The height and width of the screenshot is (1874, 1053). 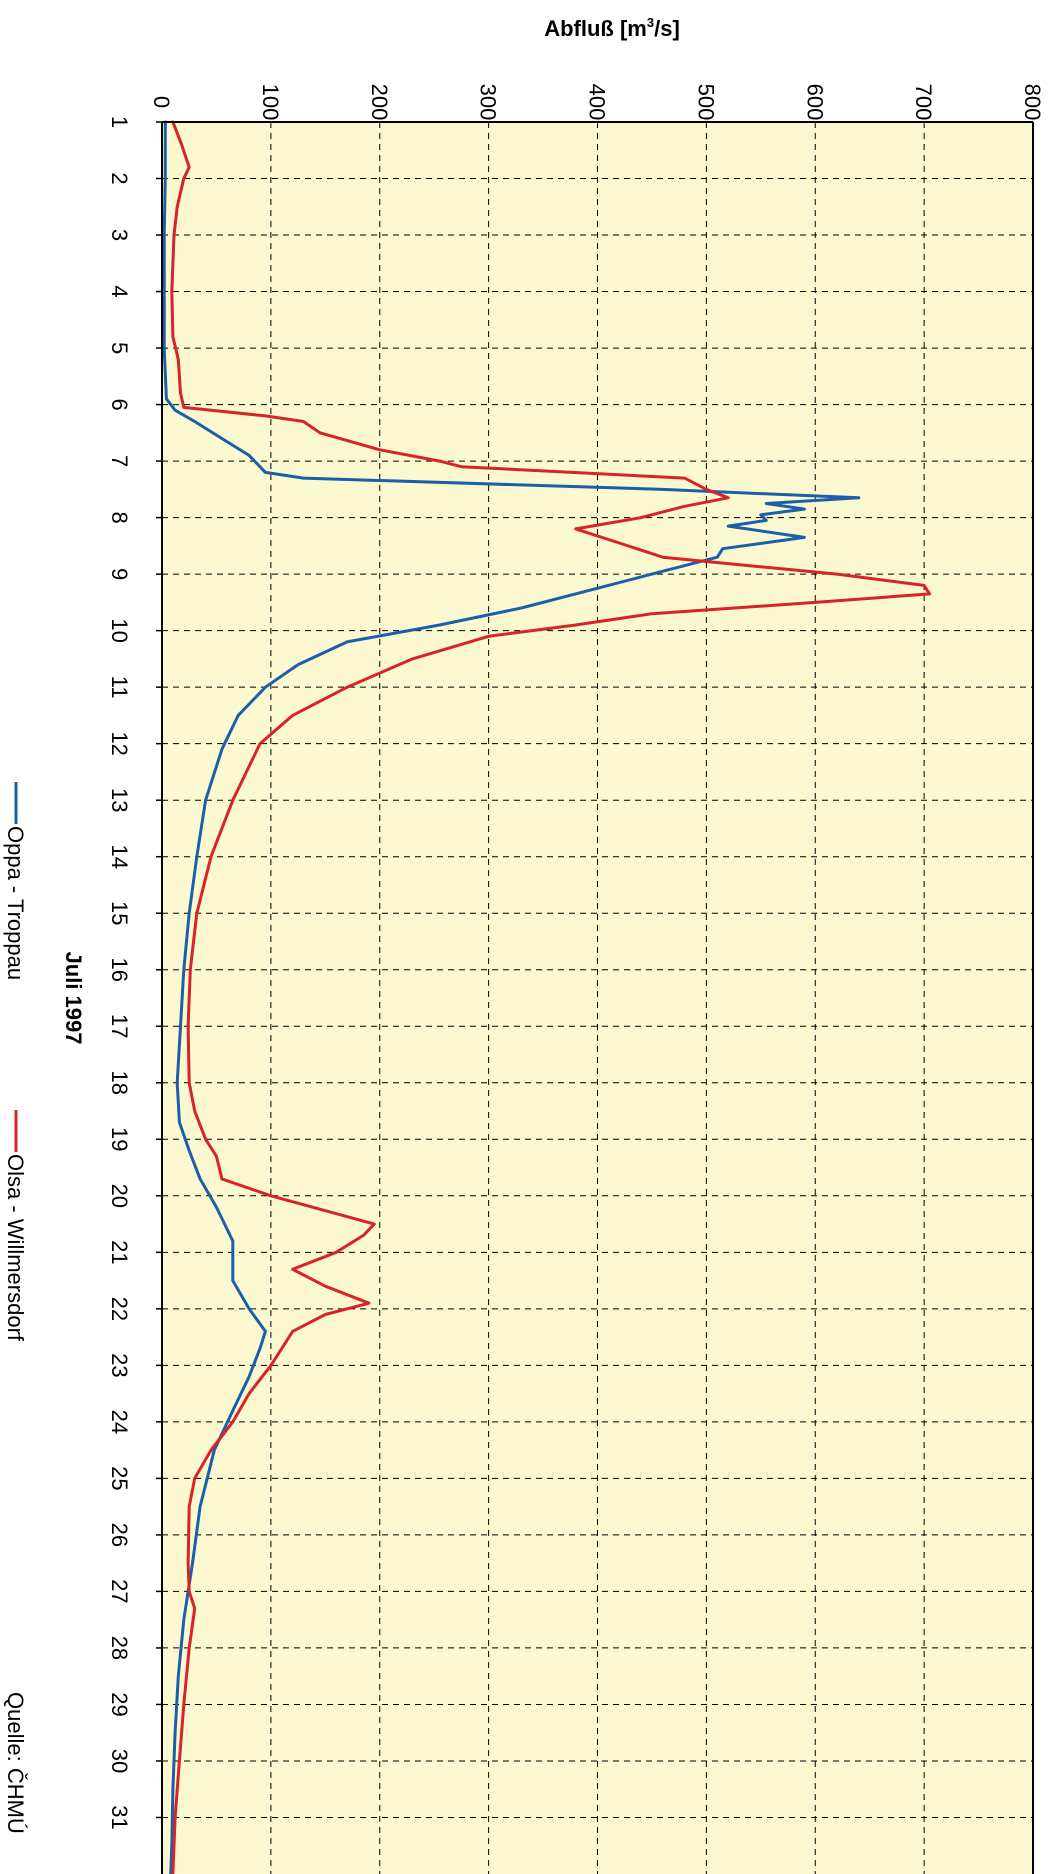 I want to click on x-tick-label: 31, so click(x=119, y=1817).